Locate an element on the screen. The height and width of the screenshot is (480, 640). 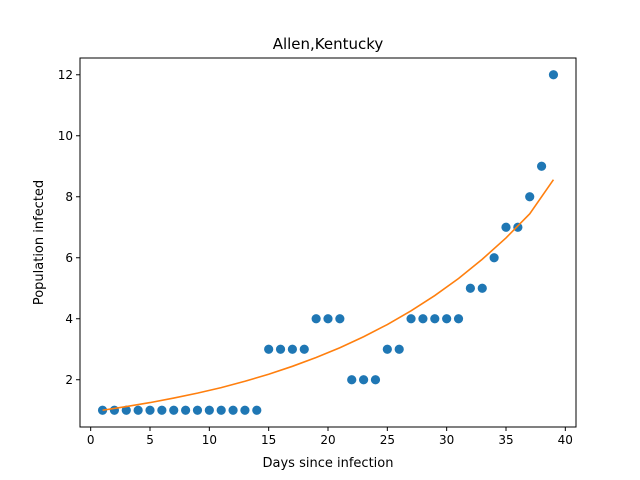
y-tick-label: 10 is located at coordinates (65, 136).